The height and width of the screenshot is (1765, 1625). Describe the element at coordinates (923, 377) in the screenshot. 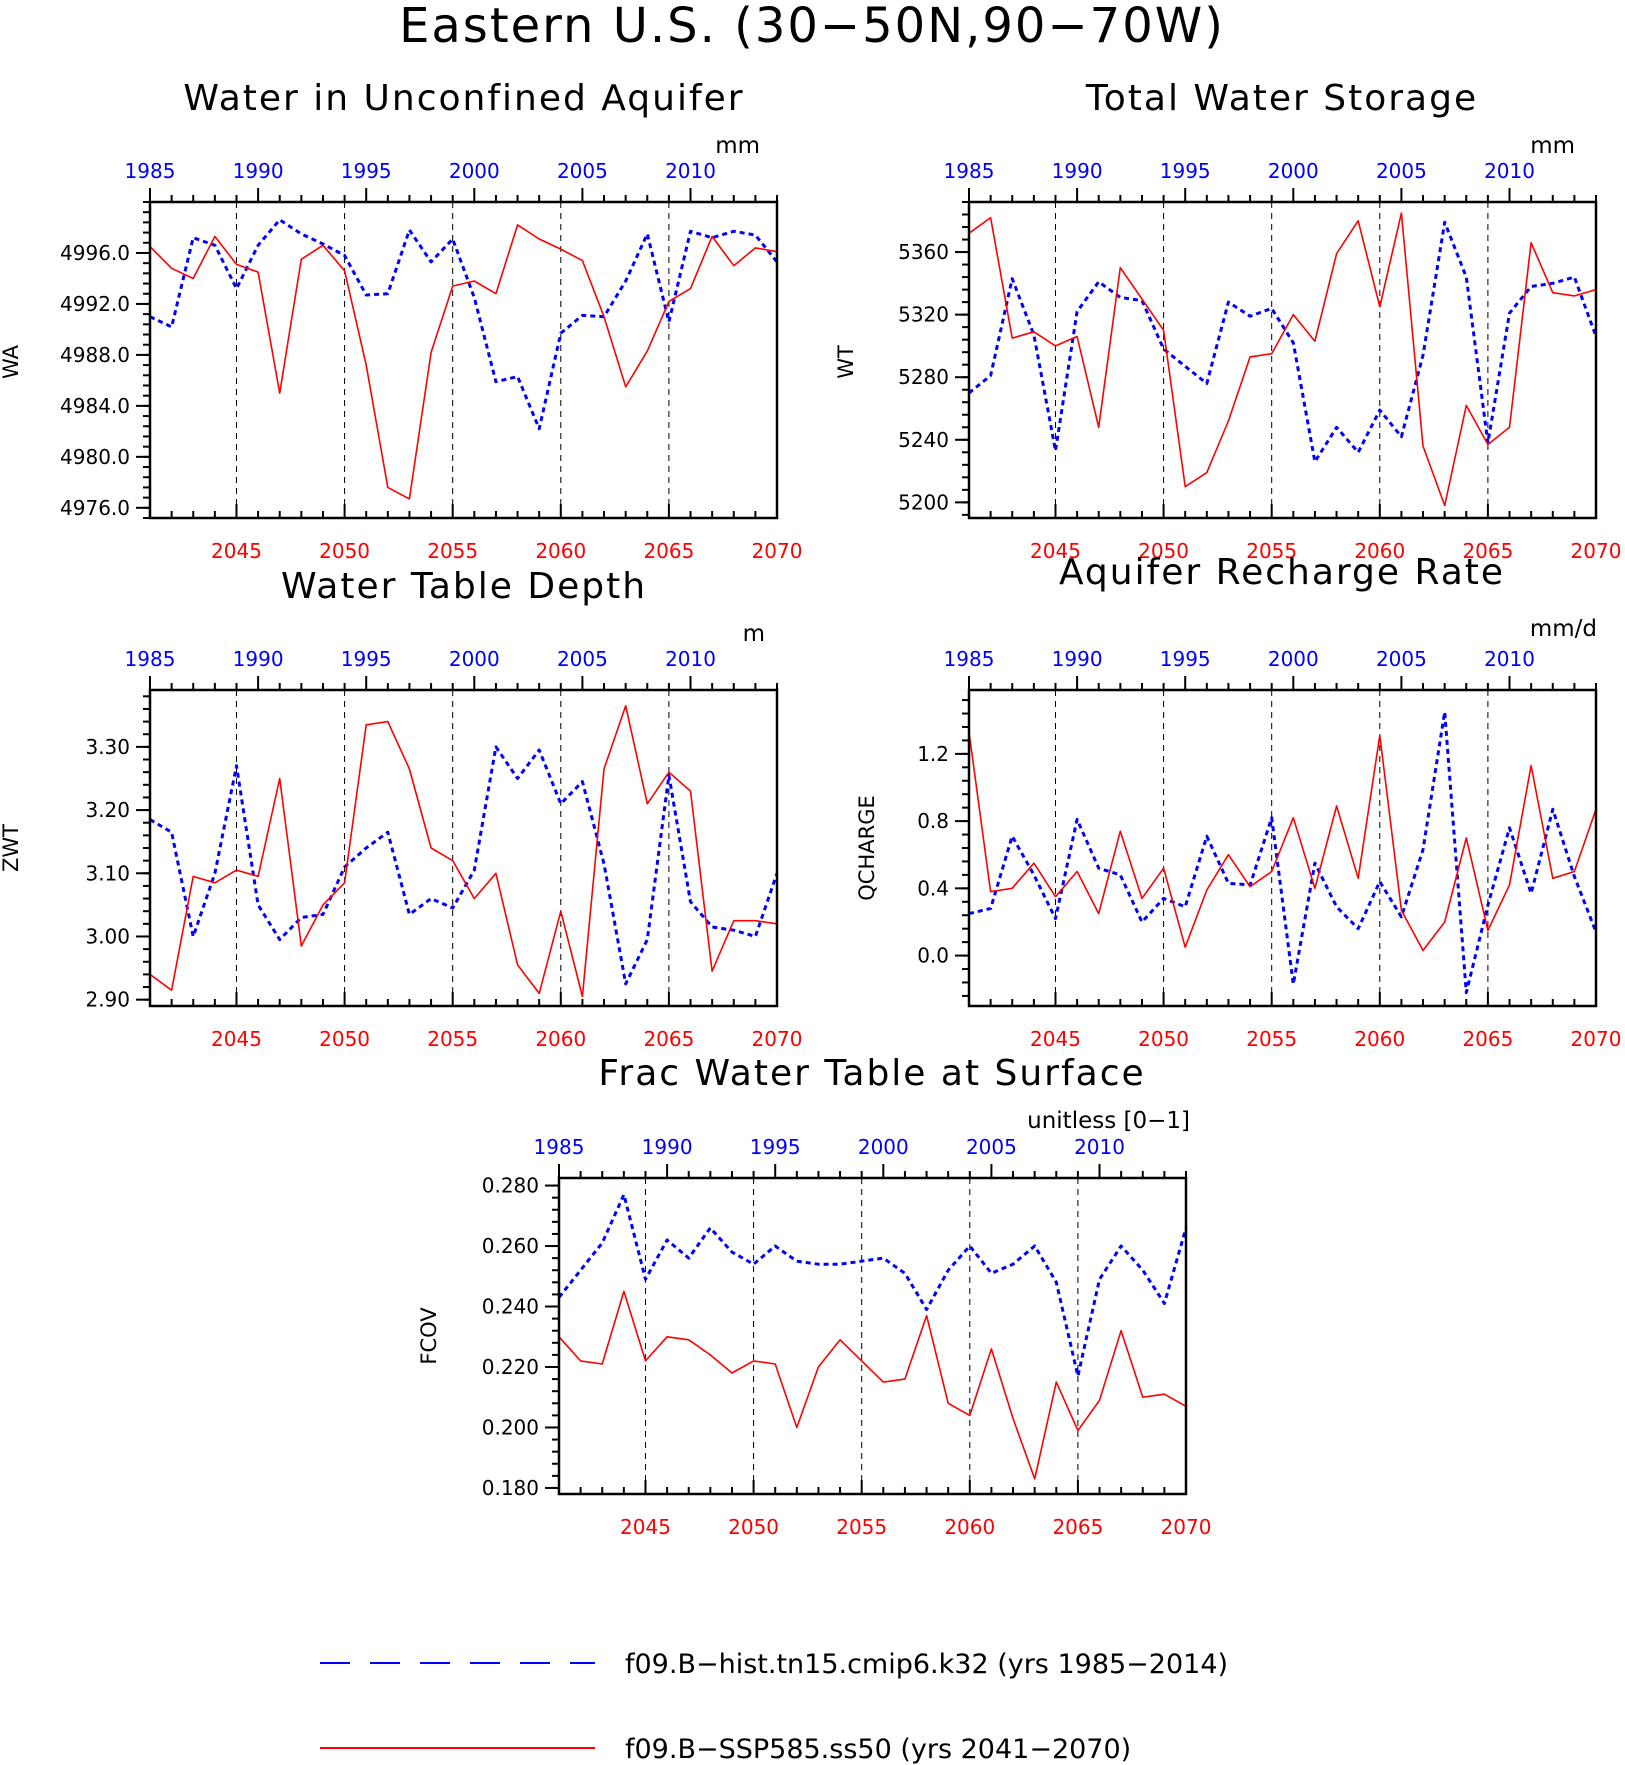

I see `y-tick-label: 5280` at that location.